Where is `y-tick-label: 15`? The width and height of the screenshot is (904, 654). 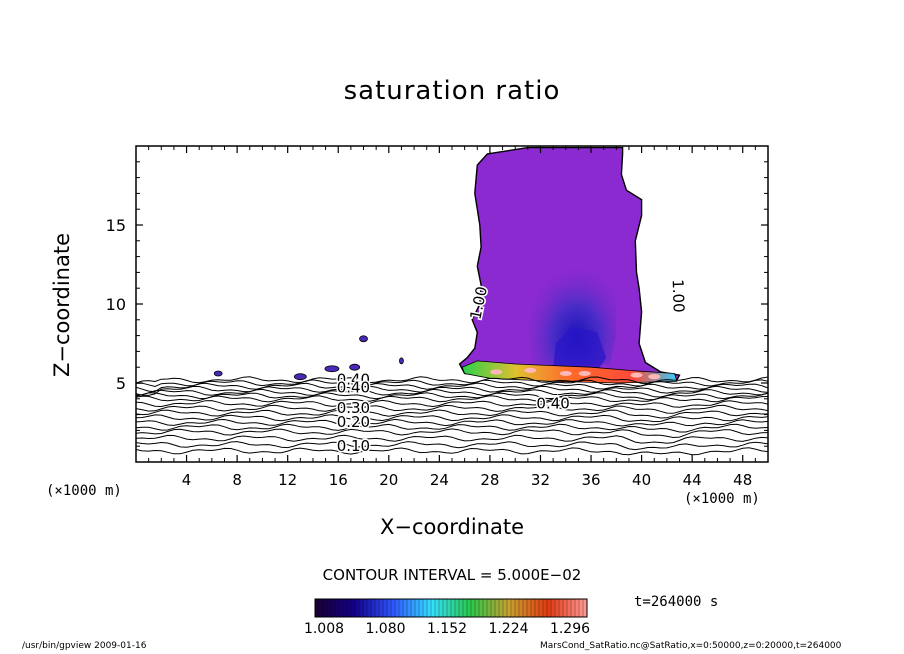 y-tick-label: 15 is located at coordinates (116, 225).